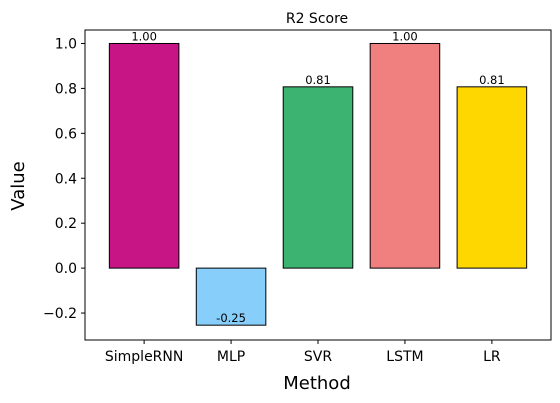 The width and height of the screenshot is (560, 403). I want to click on bar-svr, so click(318, 177).